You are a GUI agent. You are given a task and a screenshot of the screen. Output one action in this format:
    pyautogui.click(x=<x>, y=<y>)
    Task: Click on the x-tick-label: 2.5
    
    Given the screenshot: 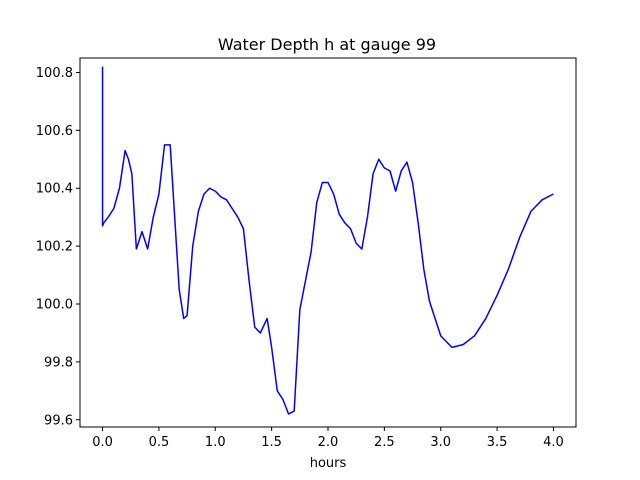 What is the action you would take?
    pyautogui.click(x=384, y=442)
    